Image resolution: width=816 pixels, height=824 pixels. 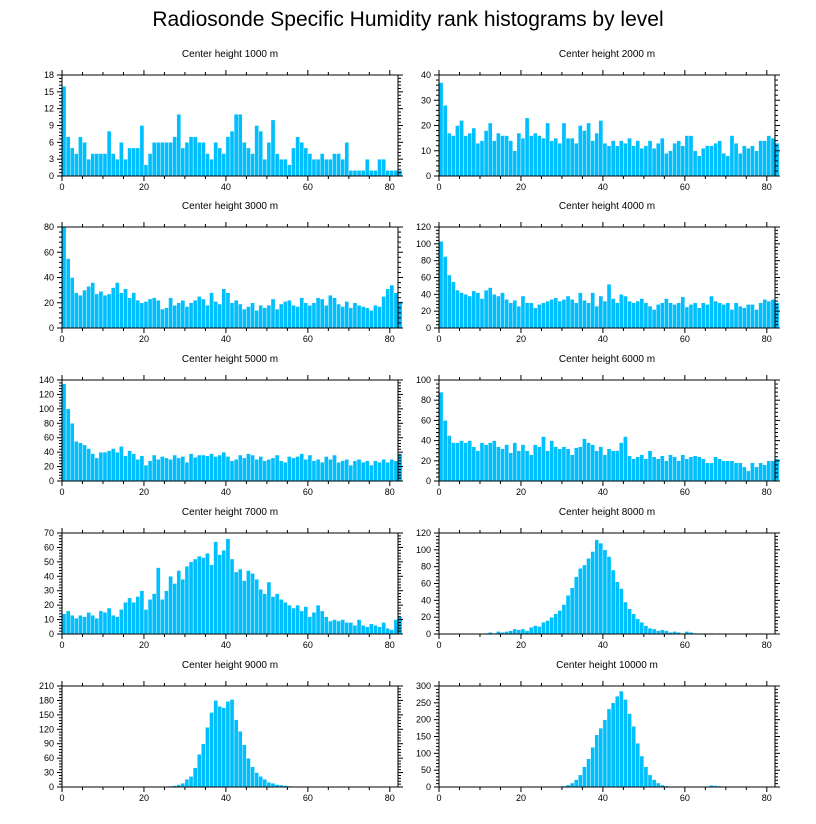 What do you see at coordinates (423, 686) in the screenshot?
I see `y-tick-label: 300` at bounding box center [423, 686].